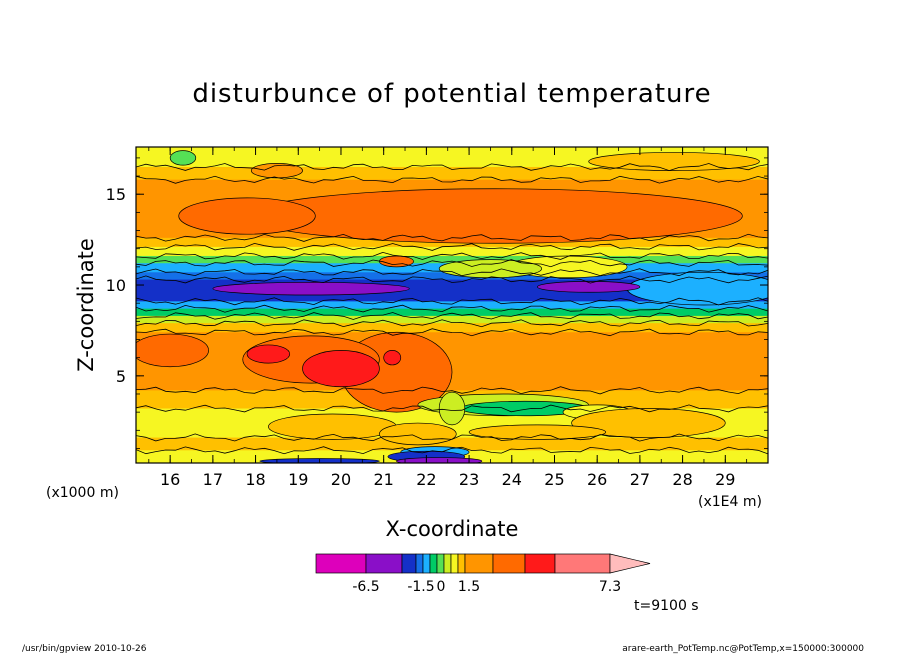  Describe the element at coordinates (341, 479) in the screenshot. I see `xtick-label-20: 20` at that location.